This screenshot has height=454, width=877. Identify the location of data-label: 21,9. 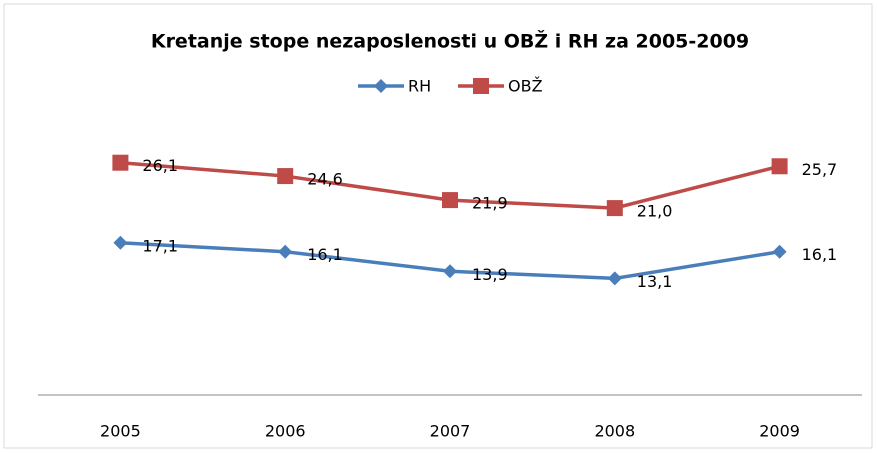
(490, 203).